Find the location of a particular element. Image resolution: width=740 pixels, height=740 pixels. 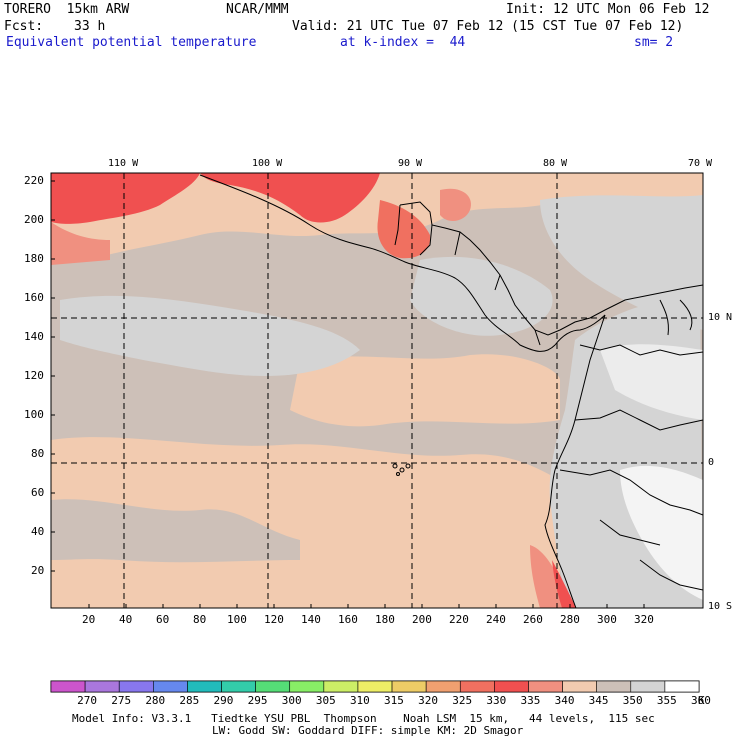

x-tick: 160 is located at coordinates (348, 619).